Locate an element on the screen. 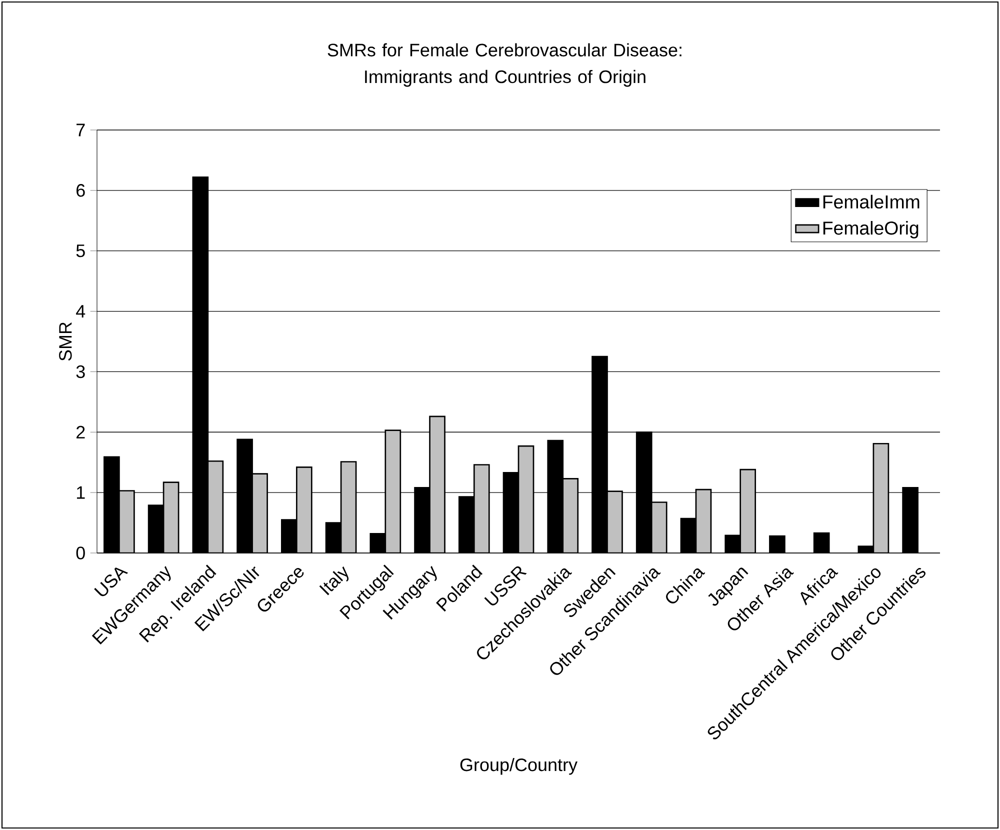 This screenshot has height=830, width=1000. legend-label: FemaleOrig is located at coordinates (870, 229).